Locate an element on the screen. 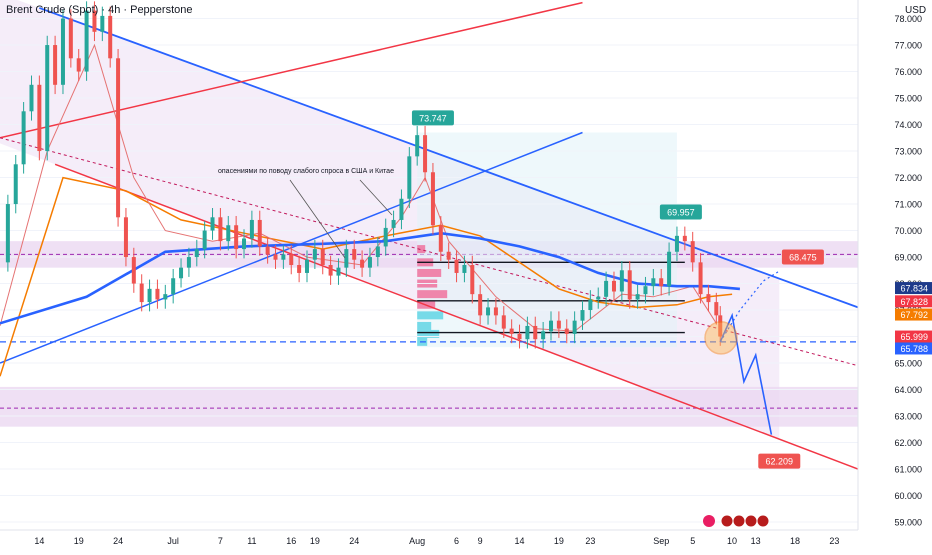  y-tick-label: 74.000 is located at coordinates (908, 125).